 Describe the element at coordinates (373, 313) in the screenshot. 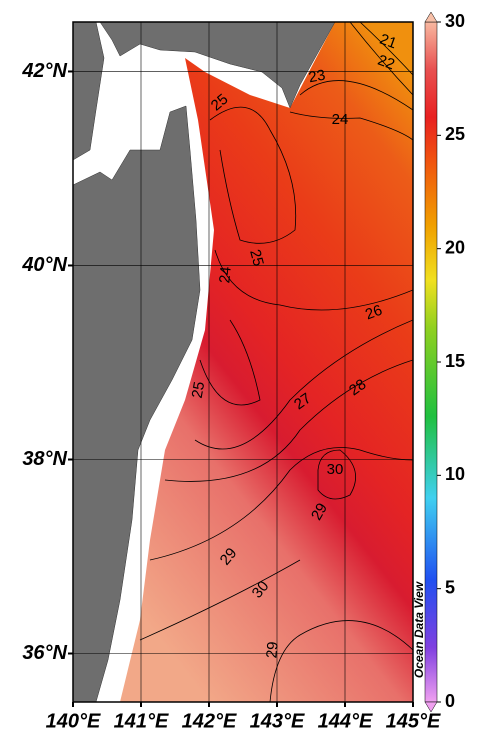

I see `contour-label: 26` at that location.